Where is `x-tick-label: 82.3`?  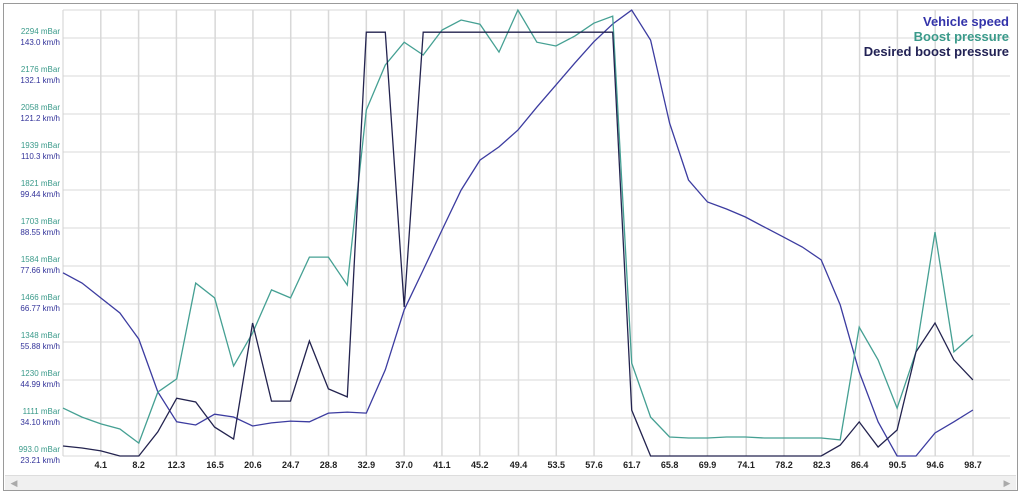
x-tick-label: 82.3 is located at coordinates (822, 465).